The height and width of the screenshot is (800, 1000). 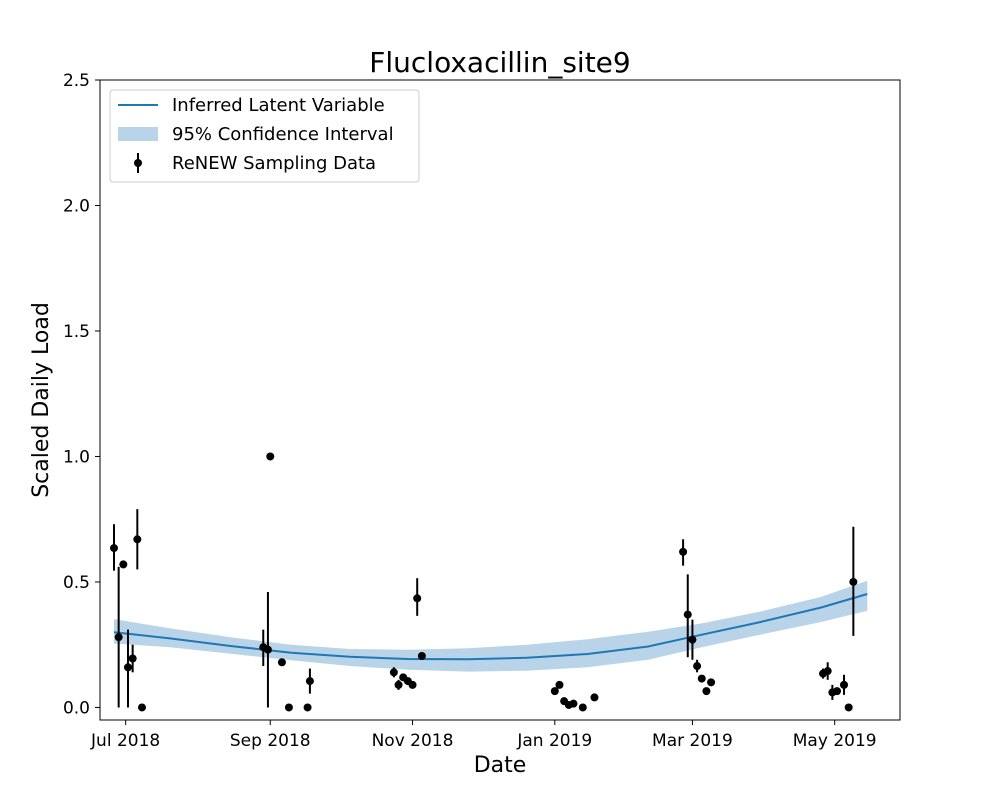 I want to click on x-tick-label: Nov 2018, so click(x=413, y=741).